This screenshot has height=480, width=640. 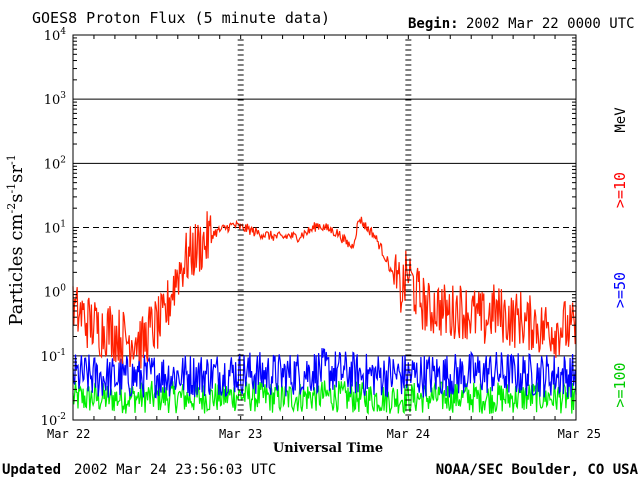 What do you see at coordinates (550, 24) in the screenshot?
I see `begin-value: 2002 Mar 22 0000 UTC` at bounding box center [550, 24].